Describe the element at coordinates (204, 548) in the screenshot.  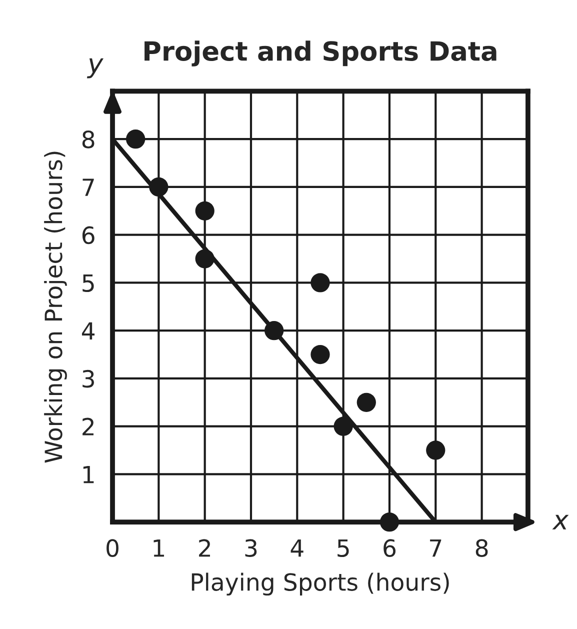
I see `x-tick-label: 2` at that location.